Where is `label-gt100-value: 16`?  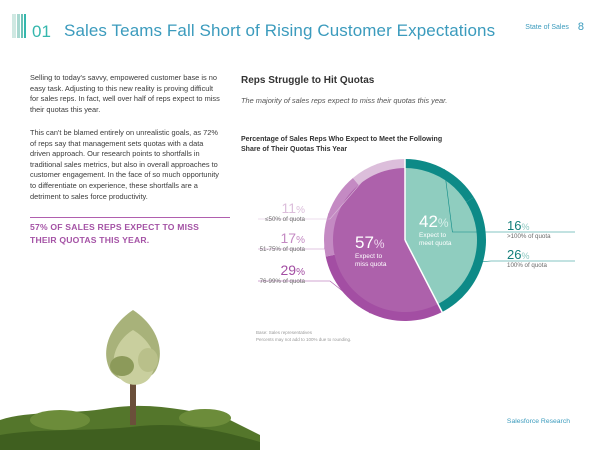
label-gt100-value: 16 is located at coordinates (514, 225).